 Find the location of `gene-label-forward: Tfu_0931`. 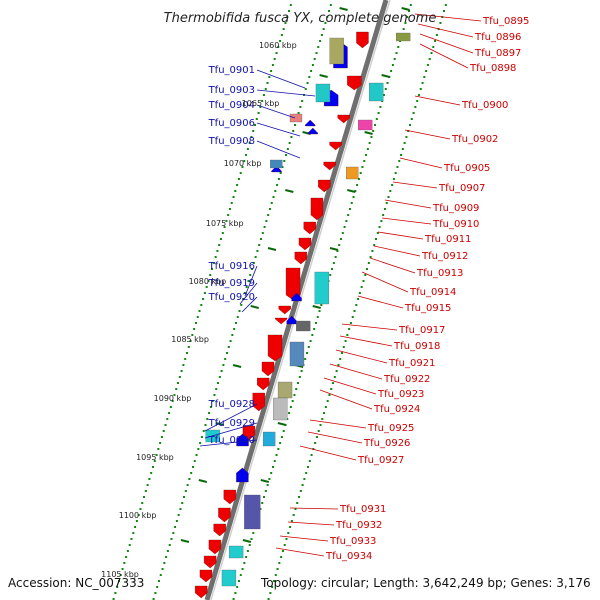

gene-label-forward: Tfu_0931 is located at coordinates (362, 509).